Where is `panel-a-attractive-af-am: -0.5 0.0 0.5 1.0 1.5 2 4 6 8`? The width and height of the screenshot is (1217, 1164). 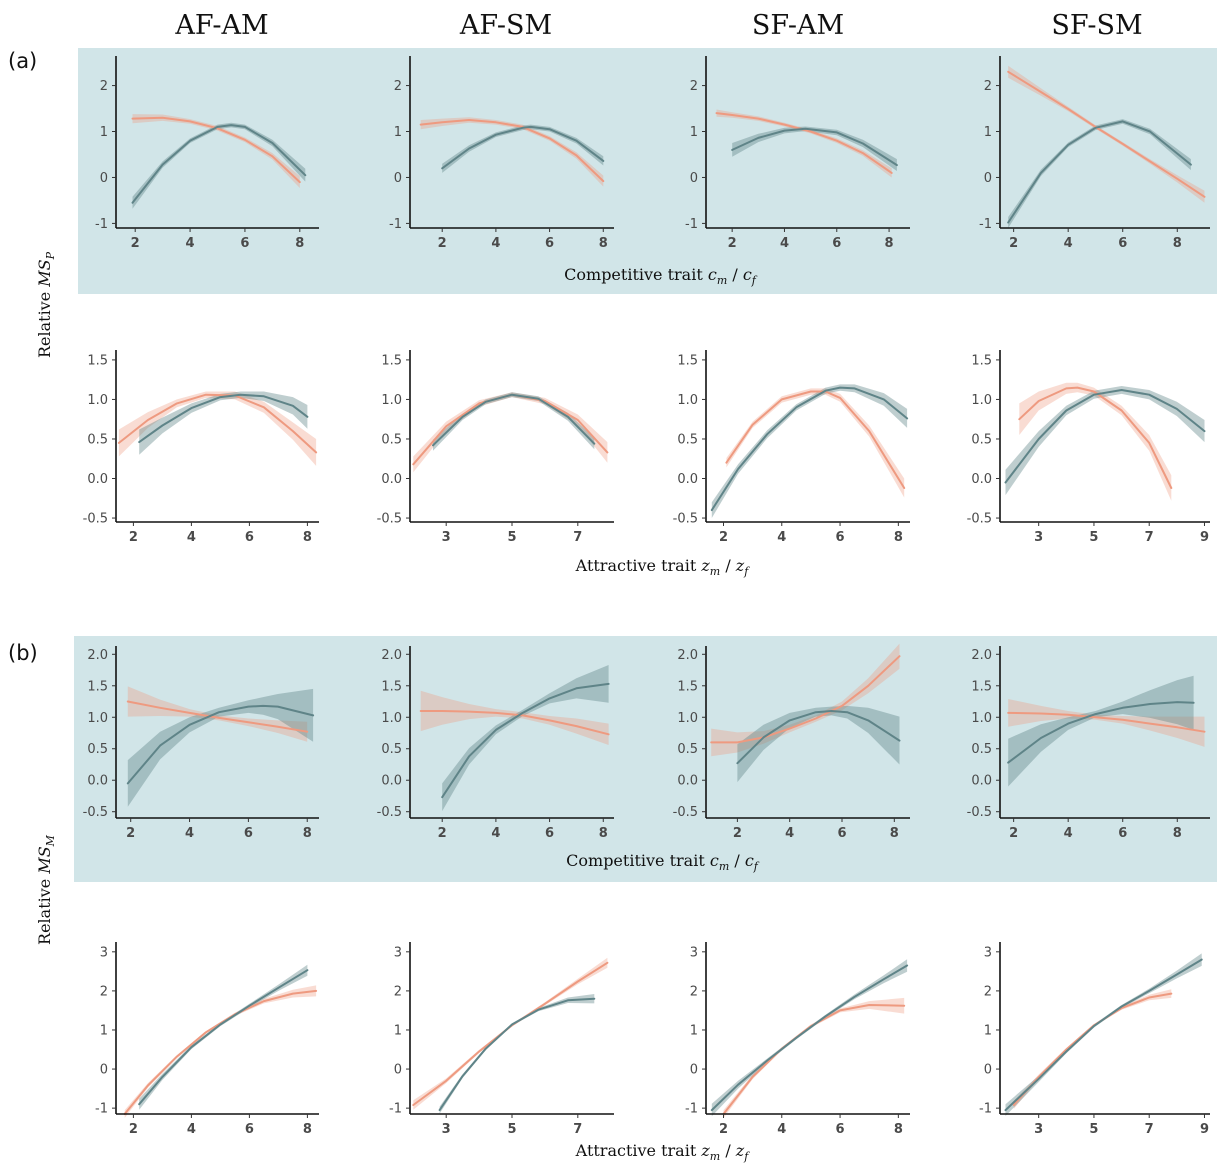
panel-a-attractive-af-am: -0.5 0.0 0.5 1.0 1.5 2 4 6 8 is located at coordinates (201, 447).